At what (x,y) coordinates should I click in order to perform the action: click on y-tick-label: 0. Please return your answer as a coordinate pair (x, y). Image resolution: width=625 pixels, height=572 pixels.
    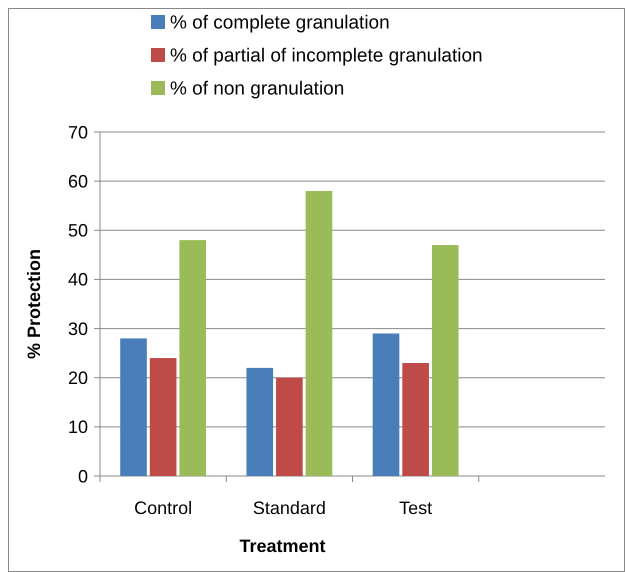
    Looking at the image, I should click on (83, 476).